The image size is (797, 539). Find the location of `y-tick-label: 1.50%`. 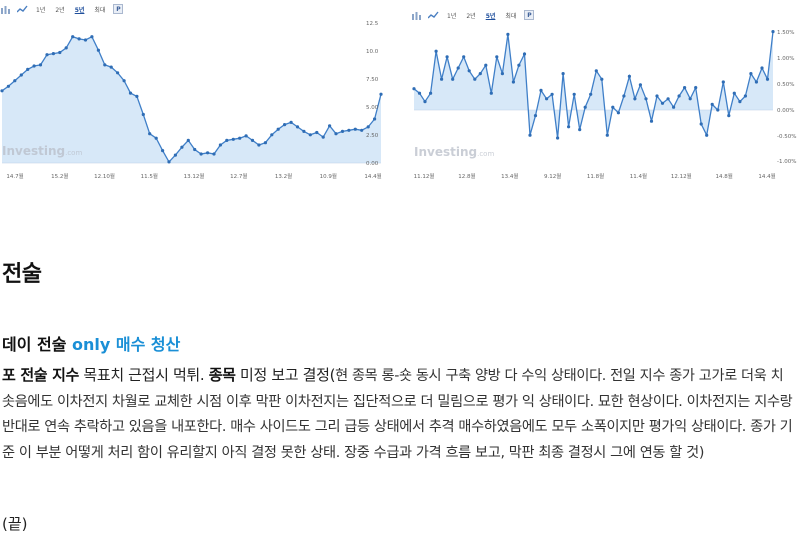

y-tick-label: 1.50% is located at coordinates (785, 33).